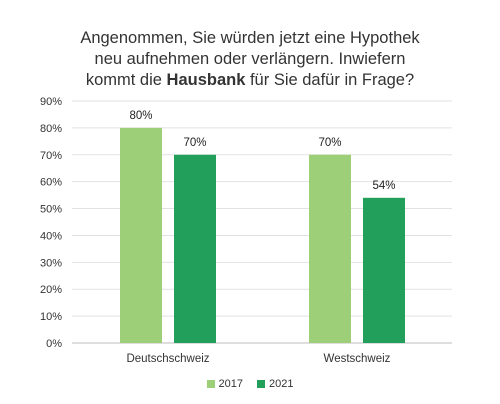 Image resolution: width=500 pixels, height=404 pixels. What do you see at coordinates (51, 129) in the screenshot?
I see `y-tick-label: 80%` at bounding box center [51, 129].